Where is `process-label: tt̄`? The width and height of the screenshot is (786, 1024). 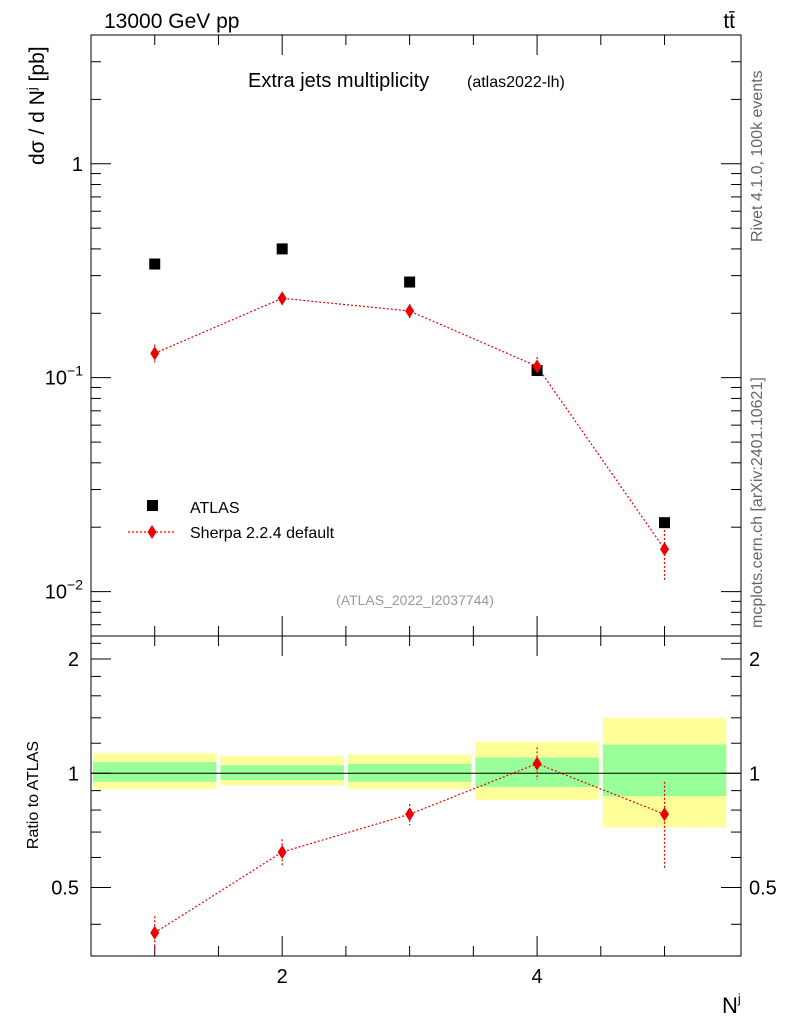
process-label: tt̄ is located at coordinates (729, 21).